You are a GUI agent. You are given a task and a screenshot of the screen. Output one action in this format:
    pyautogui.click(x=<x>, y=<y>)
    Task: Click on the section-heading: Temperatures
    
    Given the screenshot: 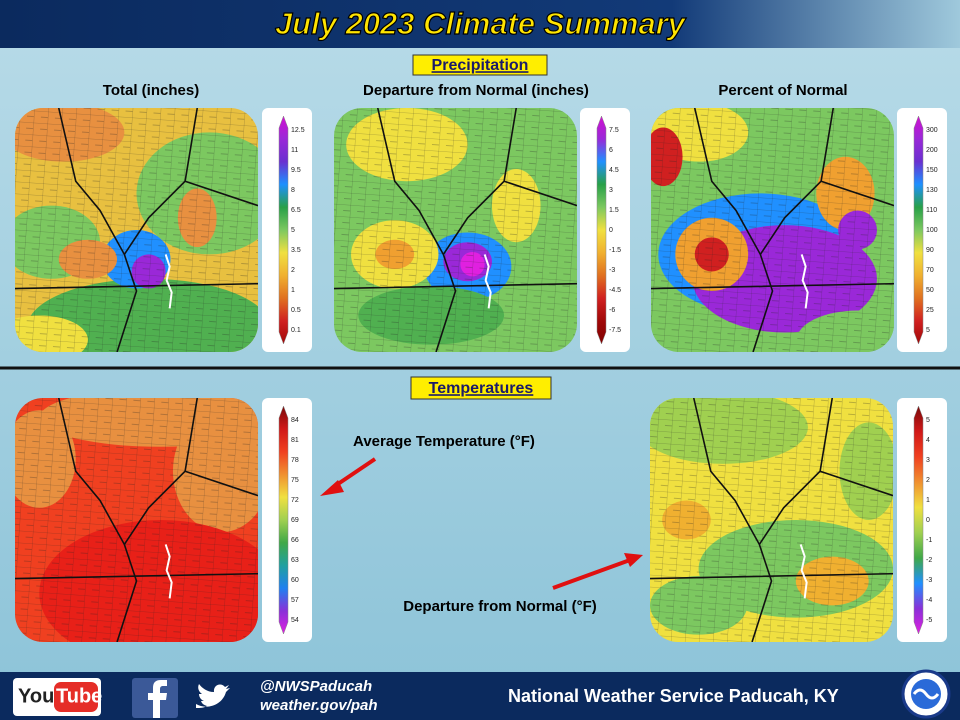 What is the action you would take?
    pyautogui.click(x=481, y=388)
    